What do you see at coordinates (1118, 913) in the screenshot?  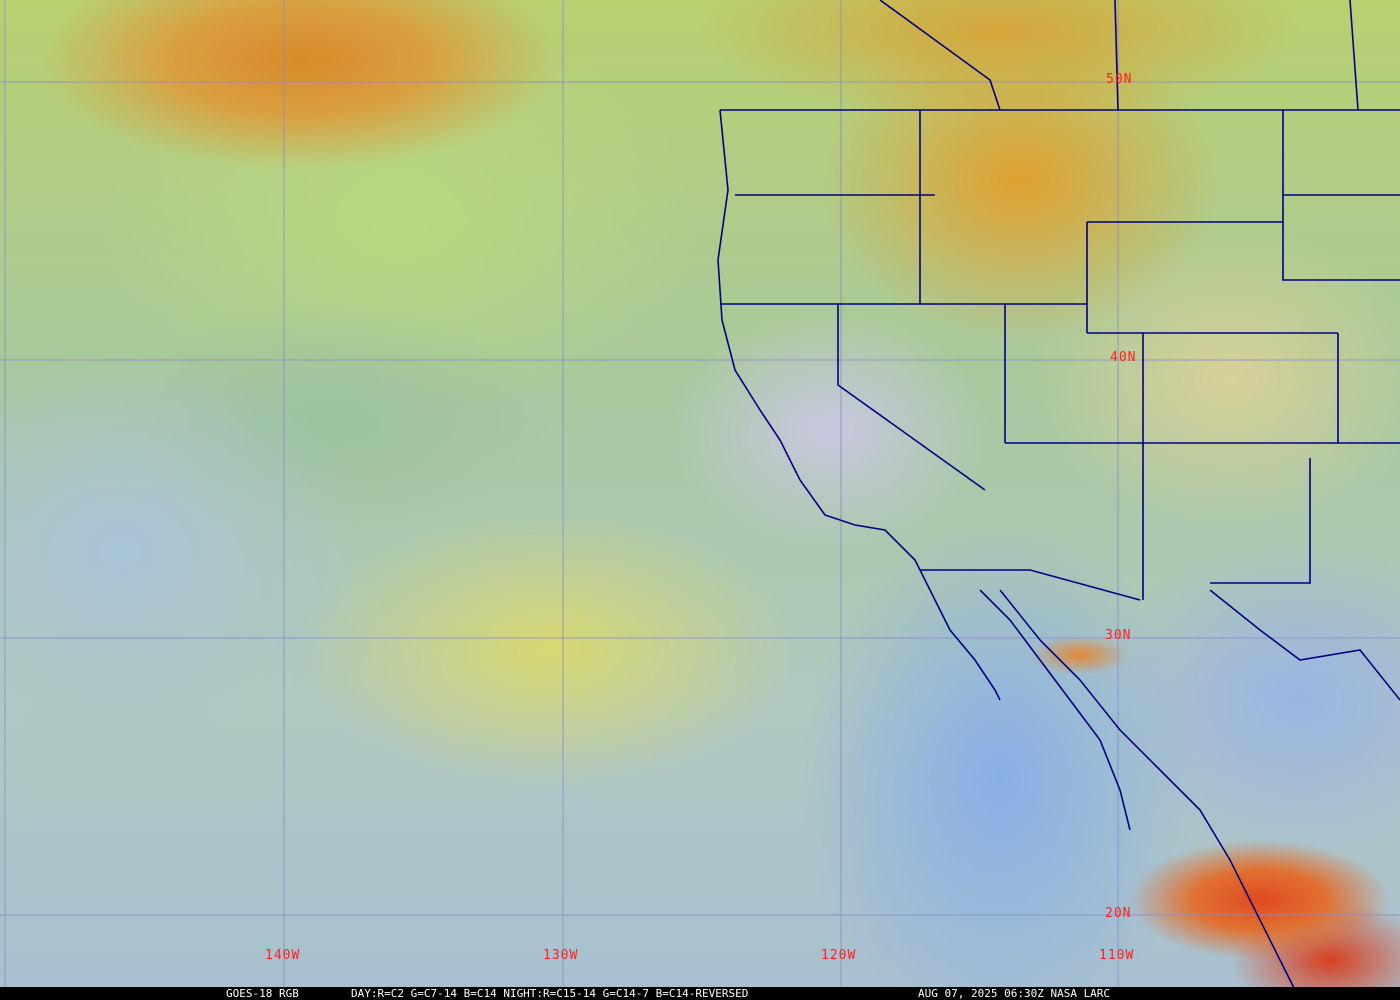 I see `lat-label-20n: 20N` at bounding box center [1118, 913].